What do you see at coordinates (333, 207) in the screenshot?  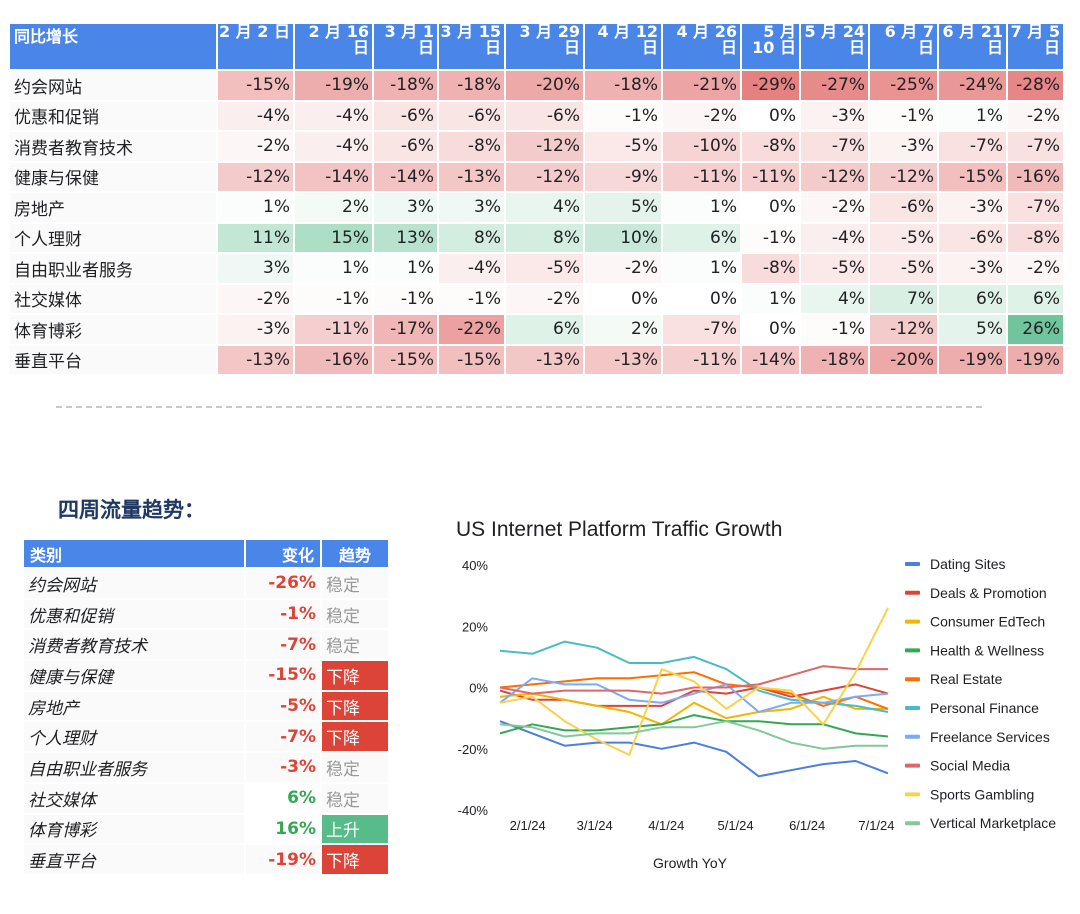 I see `growth-cell: 2%` at bounding box center [333, 207].